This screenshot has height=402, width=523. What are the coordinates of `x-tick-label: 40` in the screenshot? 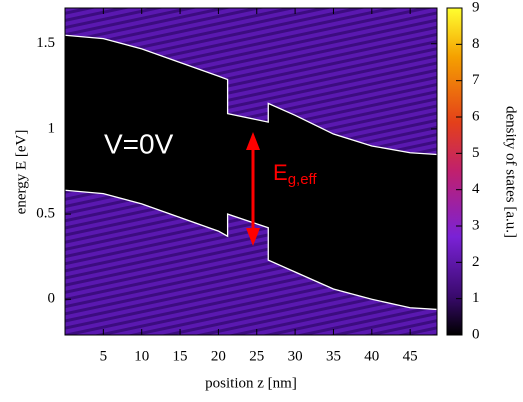 It's located at (371, 356).